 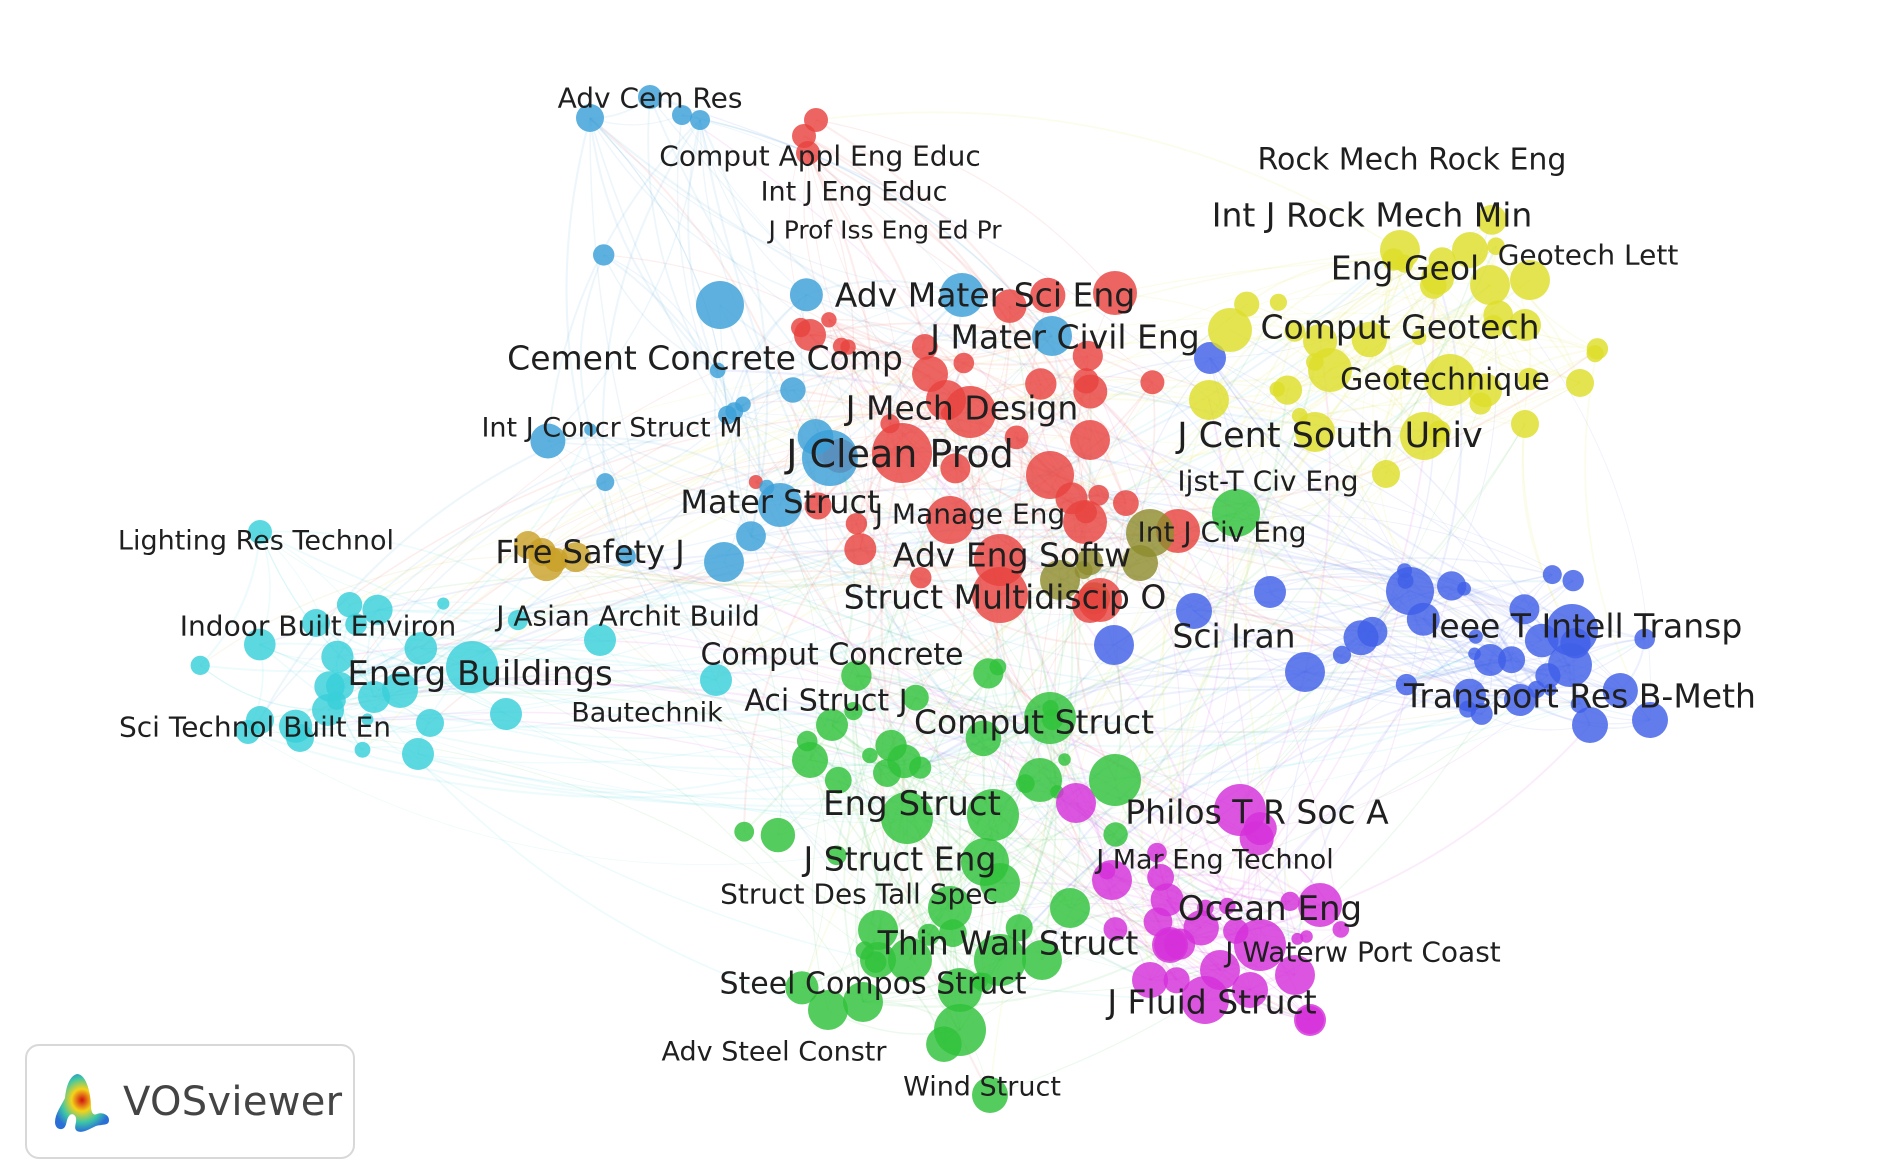 I want to click on journal-label: J Waterw Port Coast, so click(x=1362, y=952).